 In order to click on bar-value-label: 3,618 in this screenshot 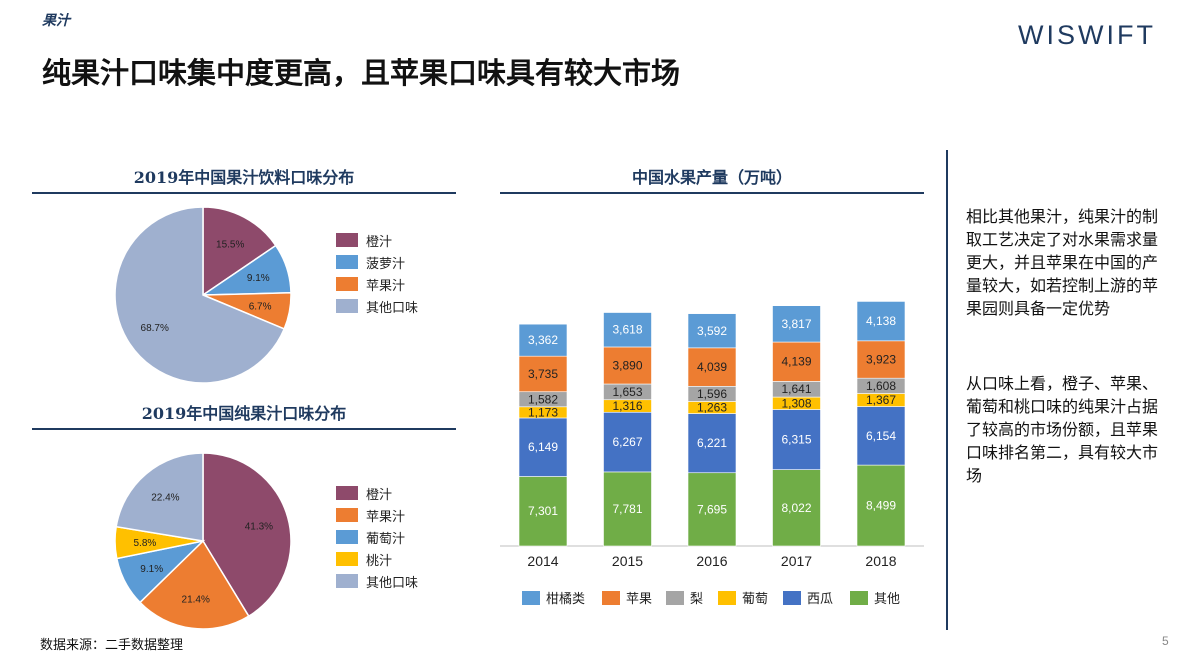, I will do `click(627, 330)`.